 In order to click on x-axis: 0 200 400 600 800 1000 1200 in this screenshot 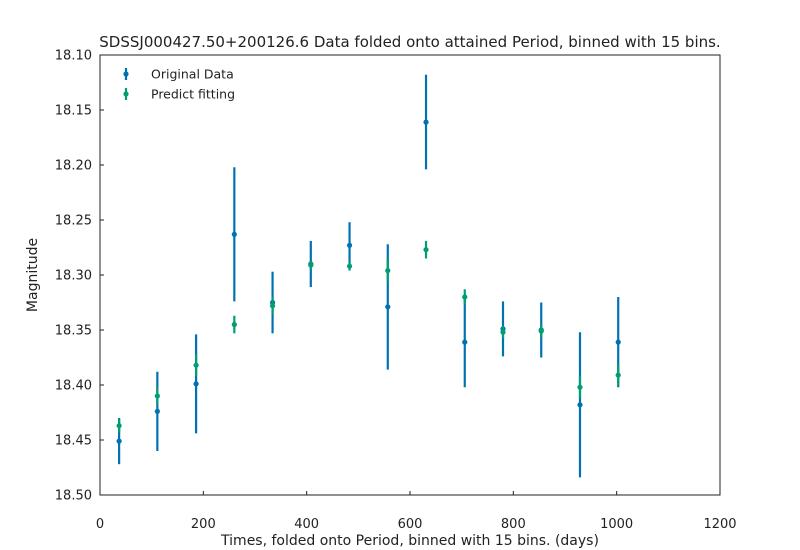, I will do `click(416, 511)`.